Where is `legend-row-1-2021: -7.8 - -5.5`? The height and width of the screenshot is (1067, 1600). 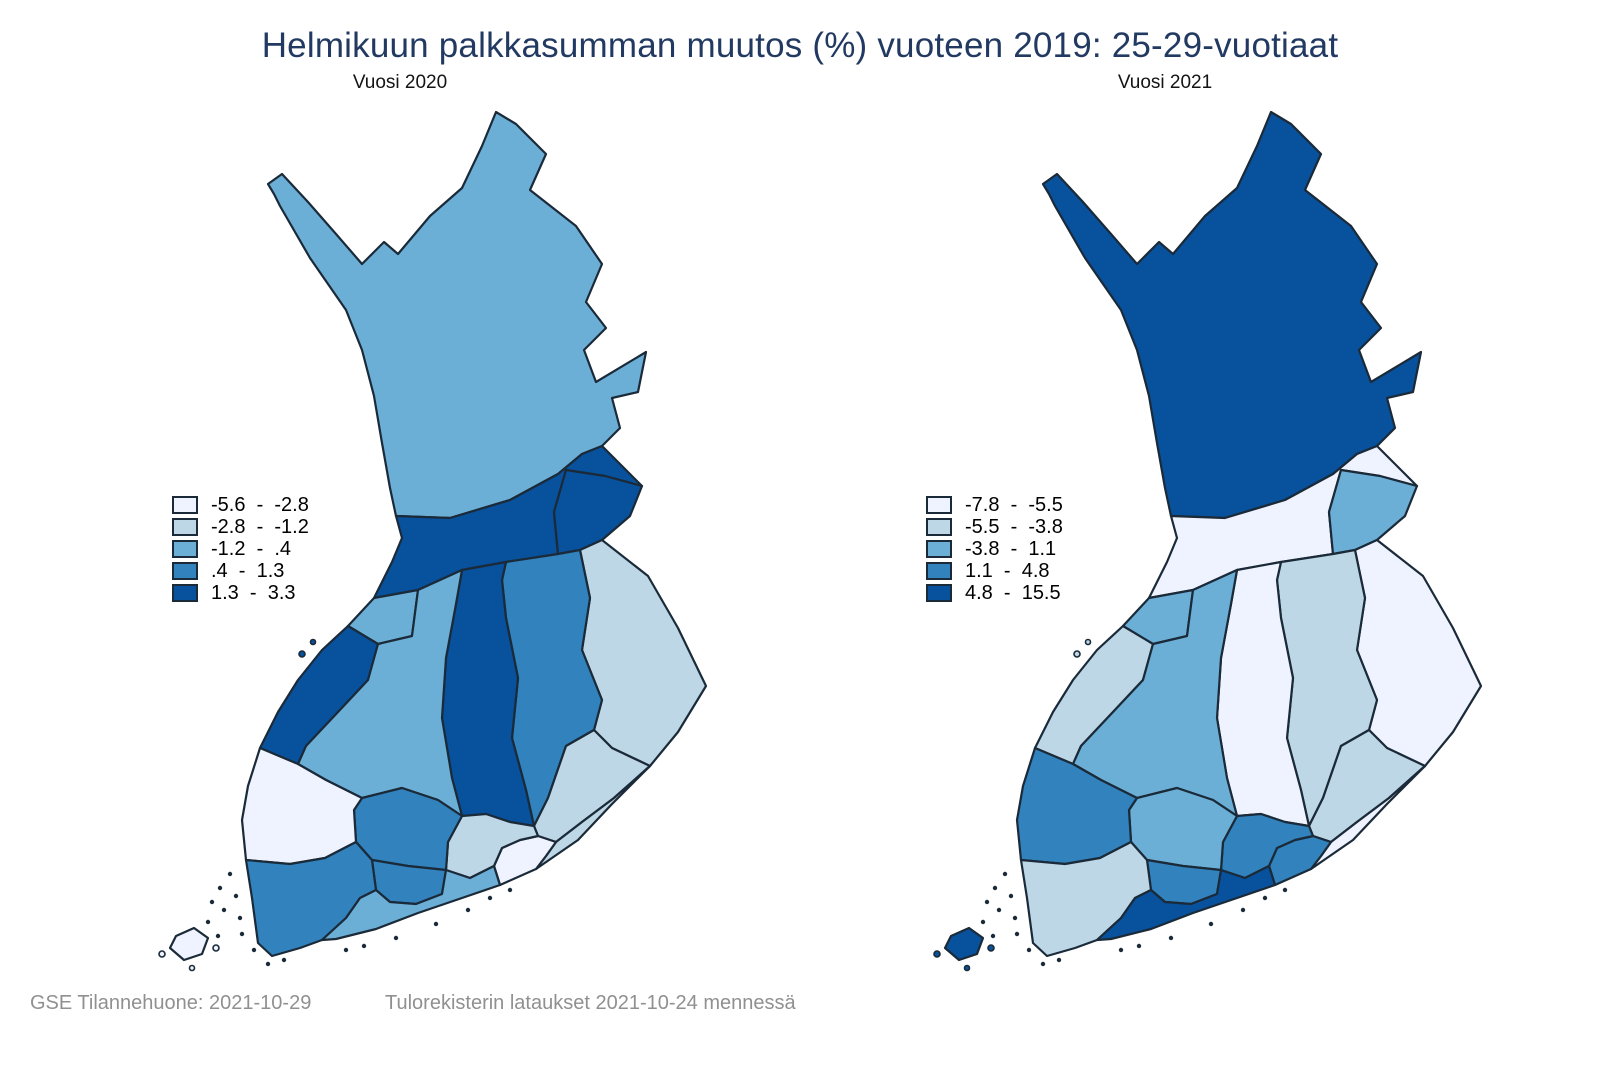
legend-row-1-2021: -7.8 - -5.5 is located at coordinates (994, 505).